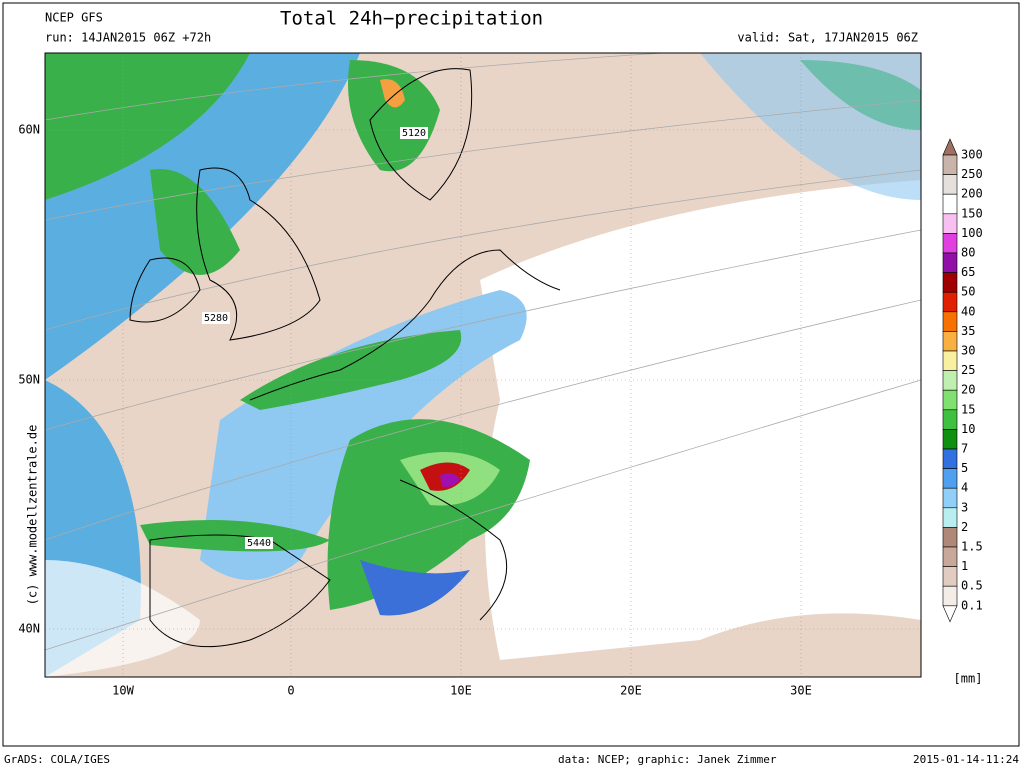  I want to click on legend-level: 35, so click(968, 331).